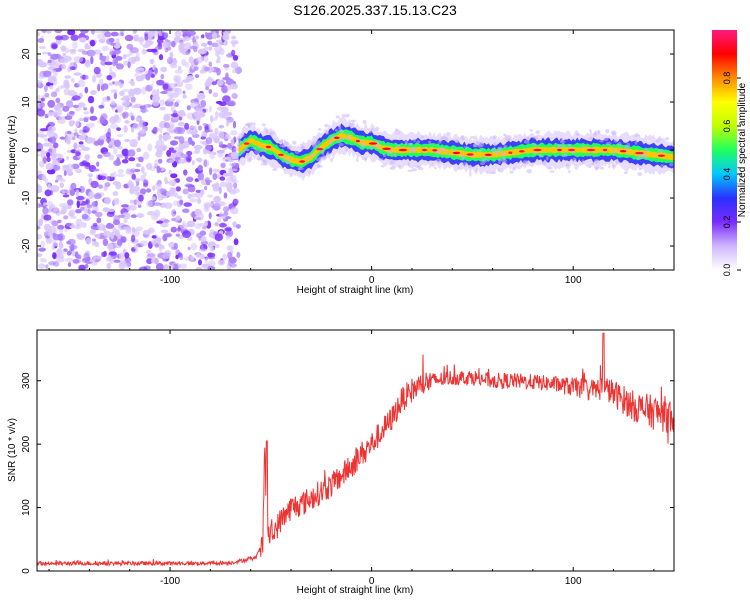 The height and width of the screenshot is (600, 750). What do you see at coordinates (372, 581) in the screenshot?
I see `x-tick-label: 0` at bounding box center [372, 581].